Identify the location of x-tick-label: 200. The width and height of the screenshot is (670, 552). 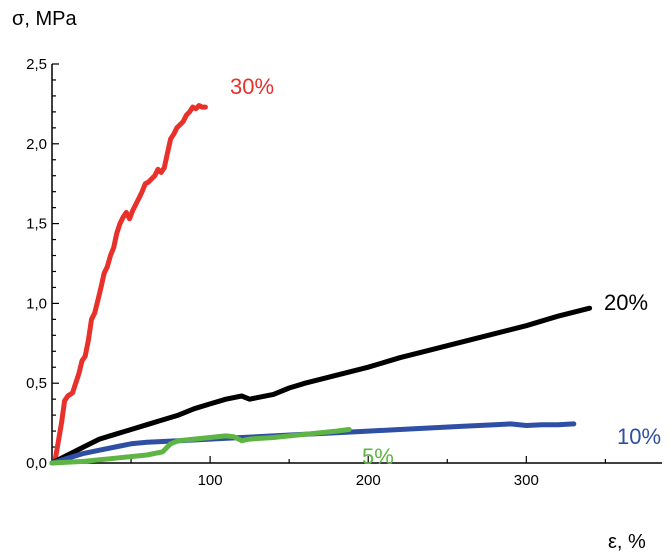
(368, 480).